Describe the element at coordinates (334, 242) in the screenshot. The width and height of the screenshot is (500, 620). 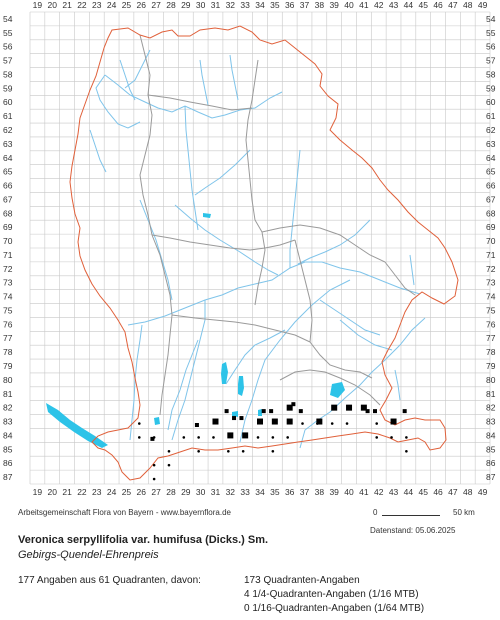
I see `river-regen` at that location.